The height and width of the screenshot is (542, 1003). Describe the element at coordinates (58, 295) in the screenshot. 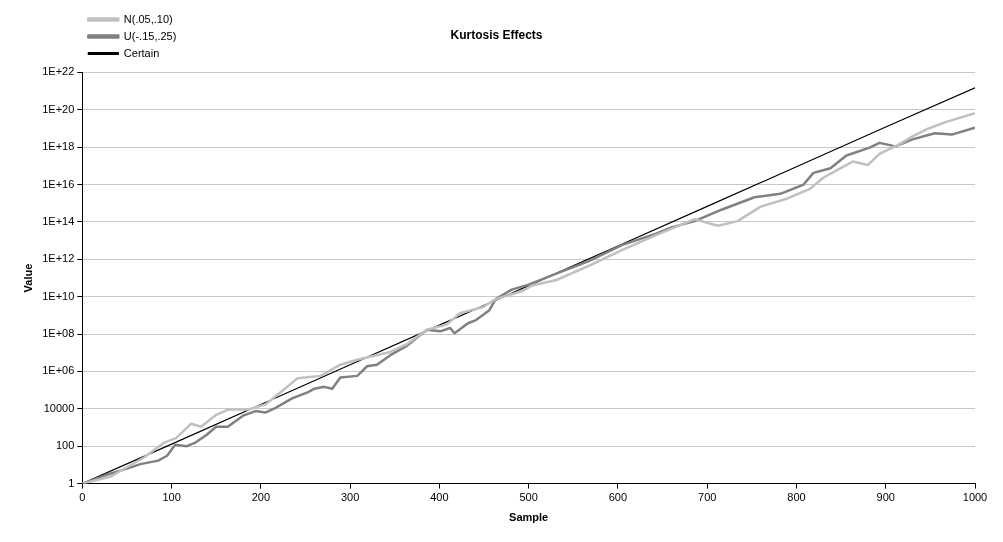

I see `y-tick-label: 1E+10` at that location.